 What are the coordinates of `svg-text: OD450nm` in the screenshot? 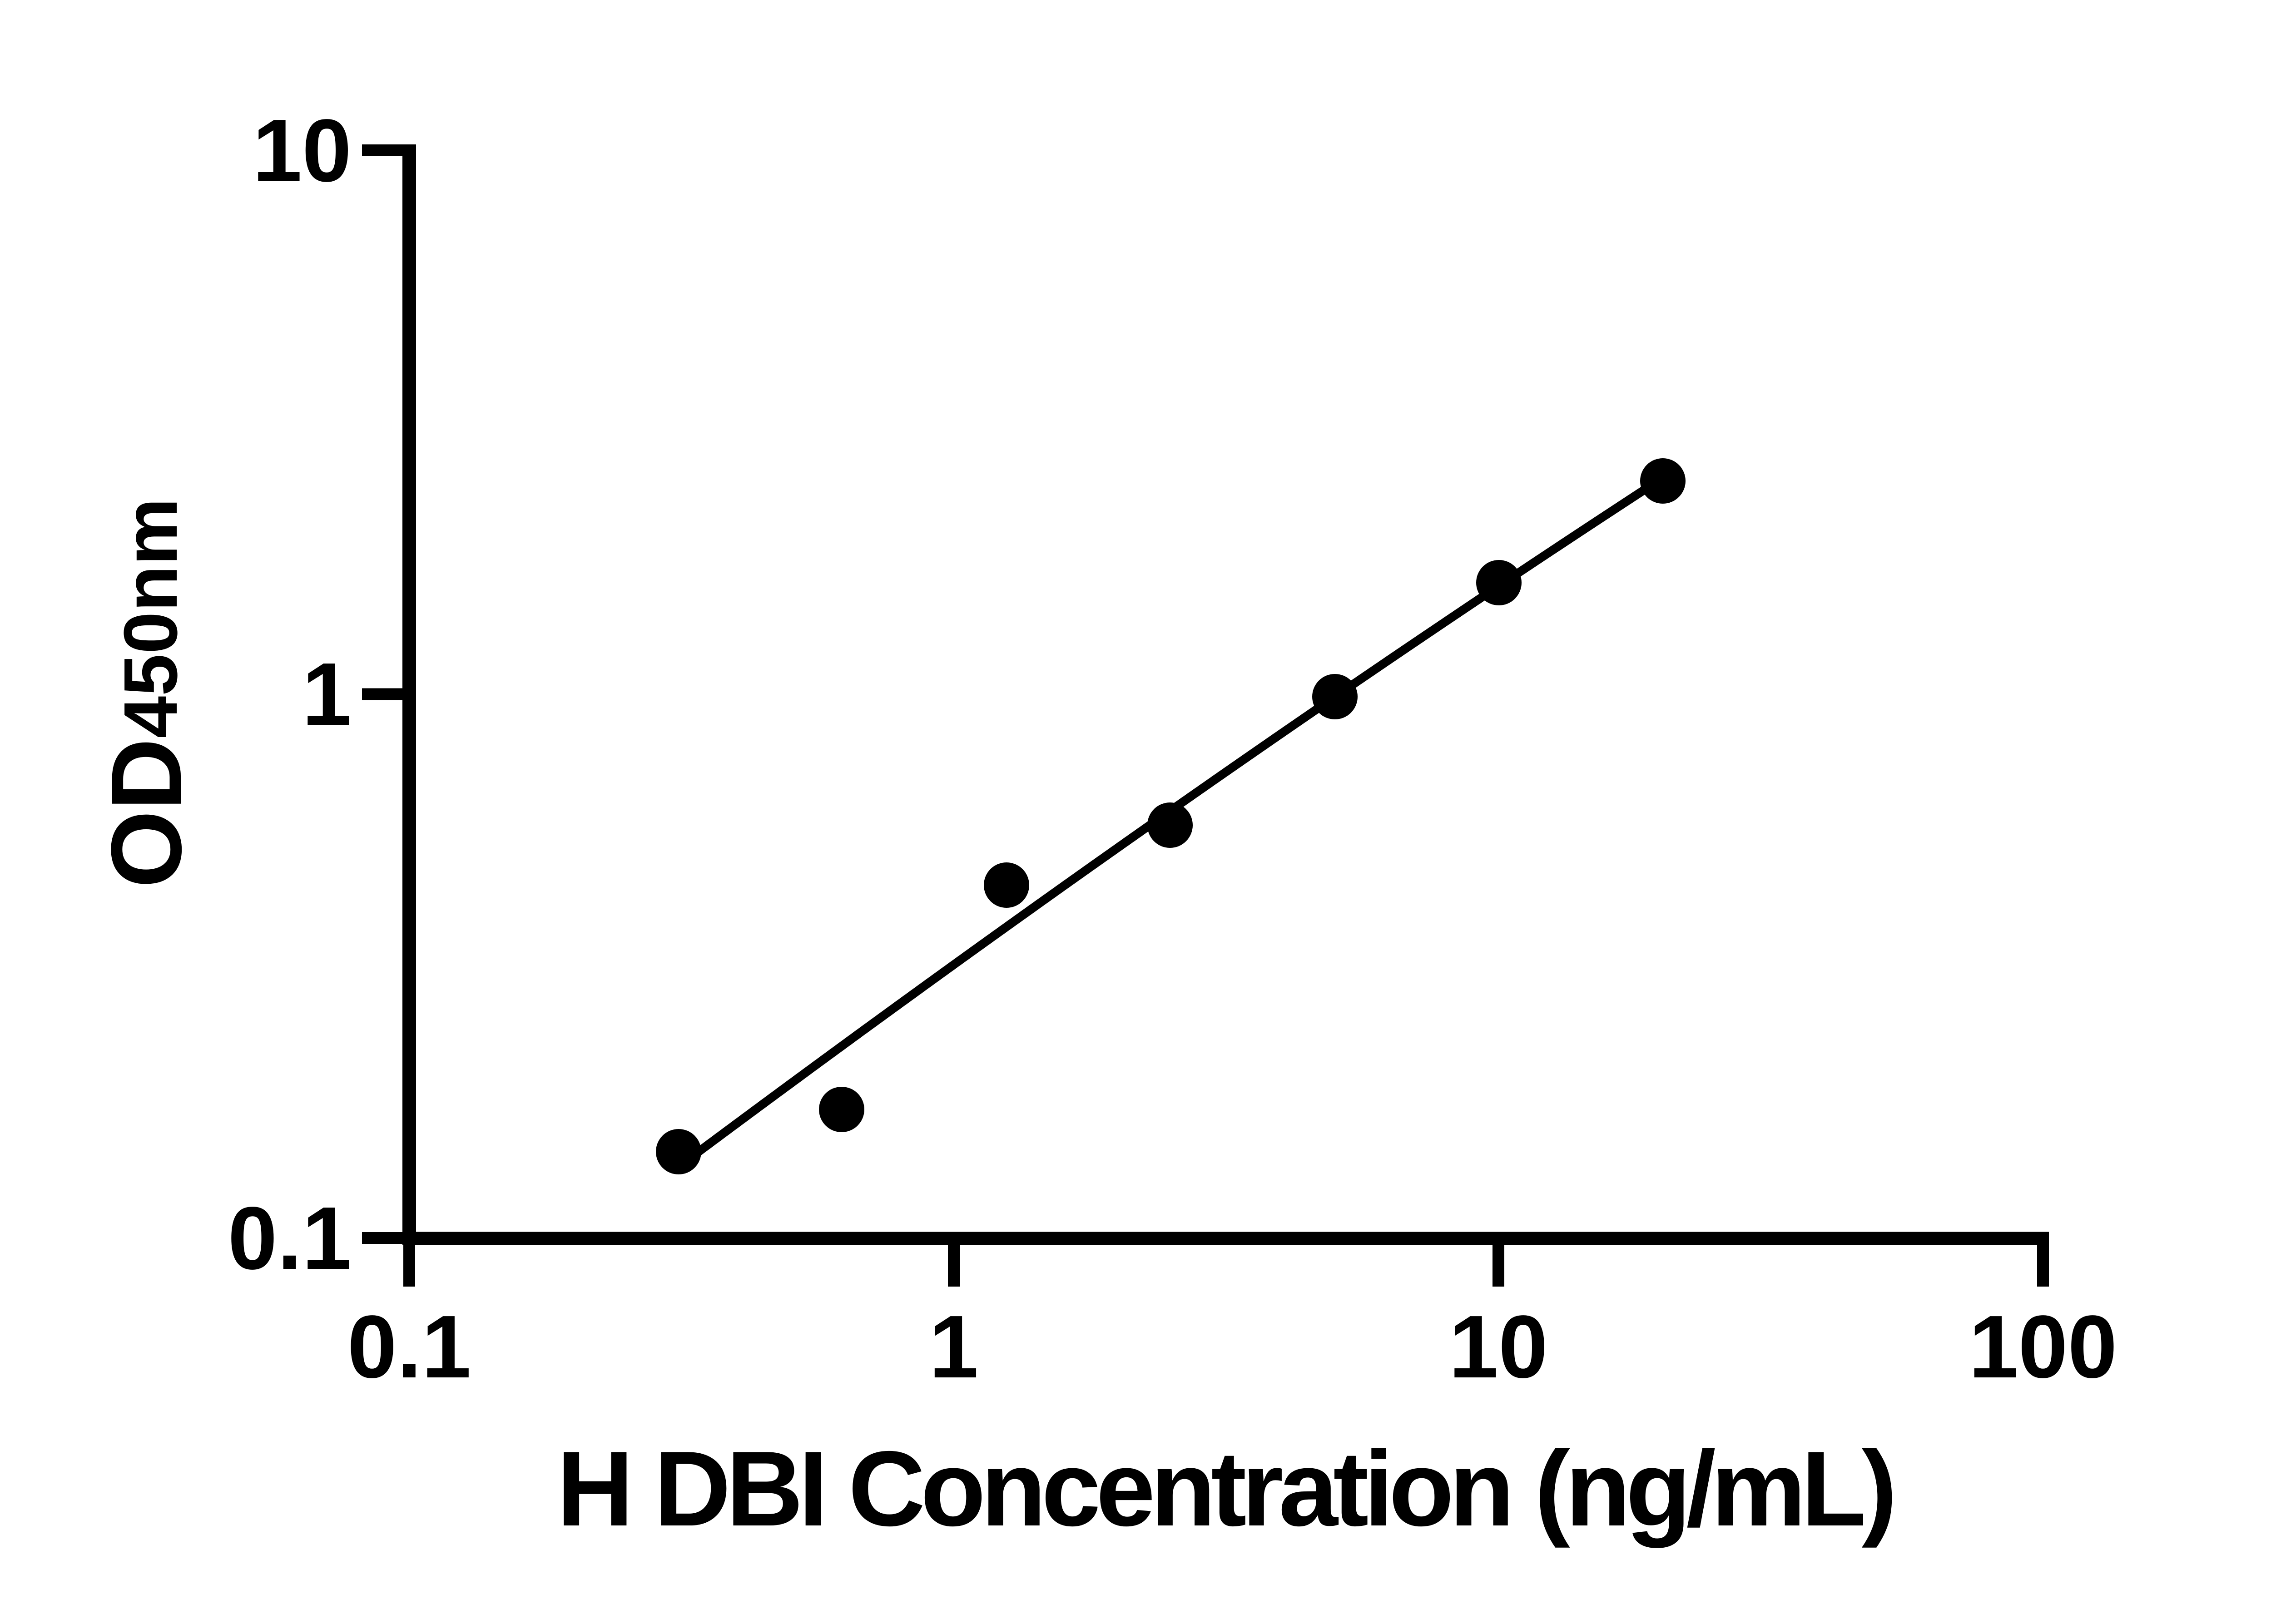 It's located at (146, 693).